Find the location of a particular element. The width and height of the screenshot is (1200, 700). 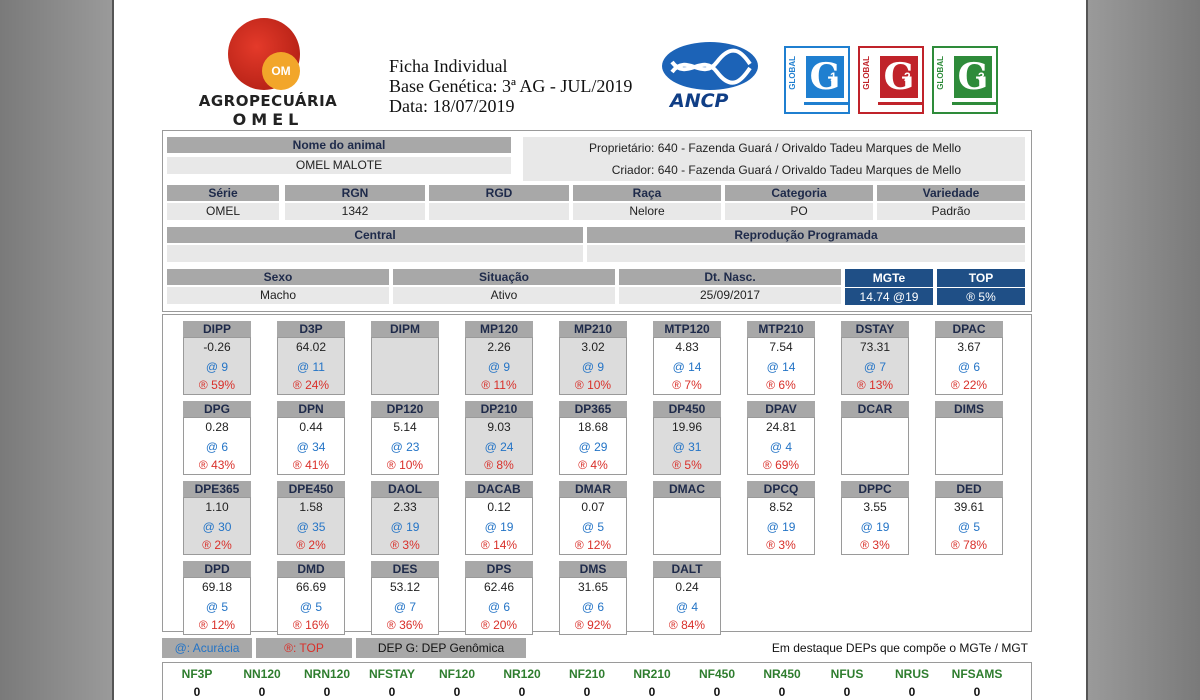

dep-accuracy: @ 11 is located at coordinates (311, 367).